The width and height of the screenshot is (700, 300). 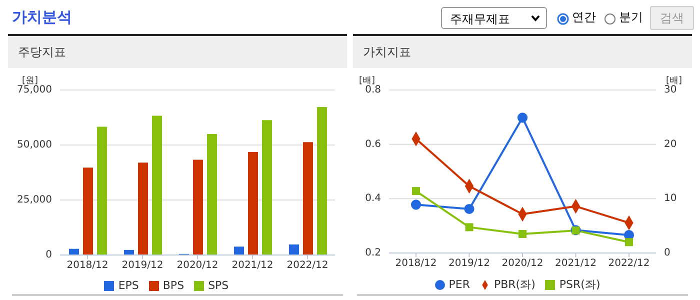 I want to click on y-axis-title: [원], so click(x=30, y=80).